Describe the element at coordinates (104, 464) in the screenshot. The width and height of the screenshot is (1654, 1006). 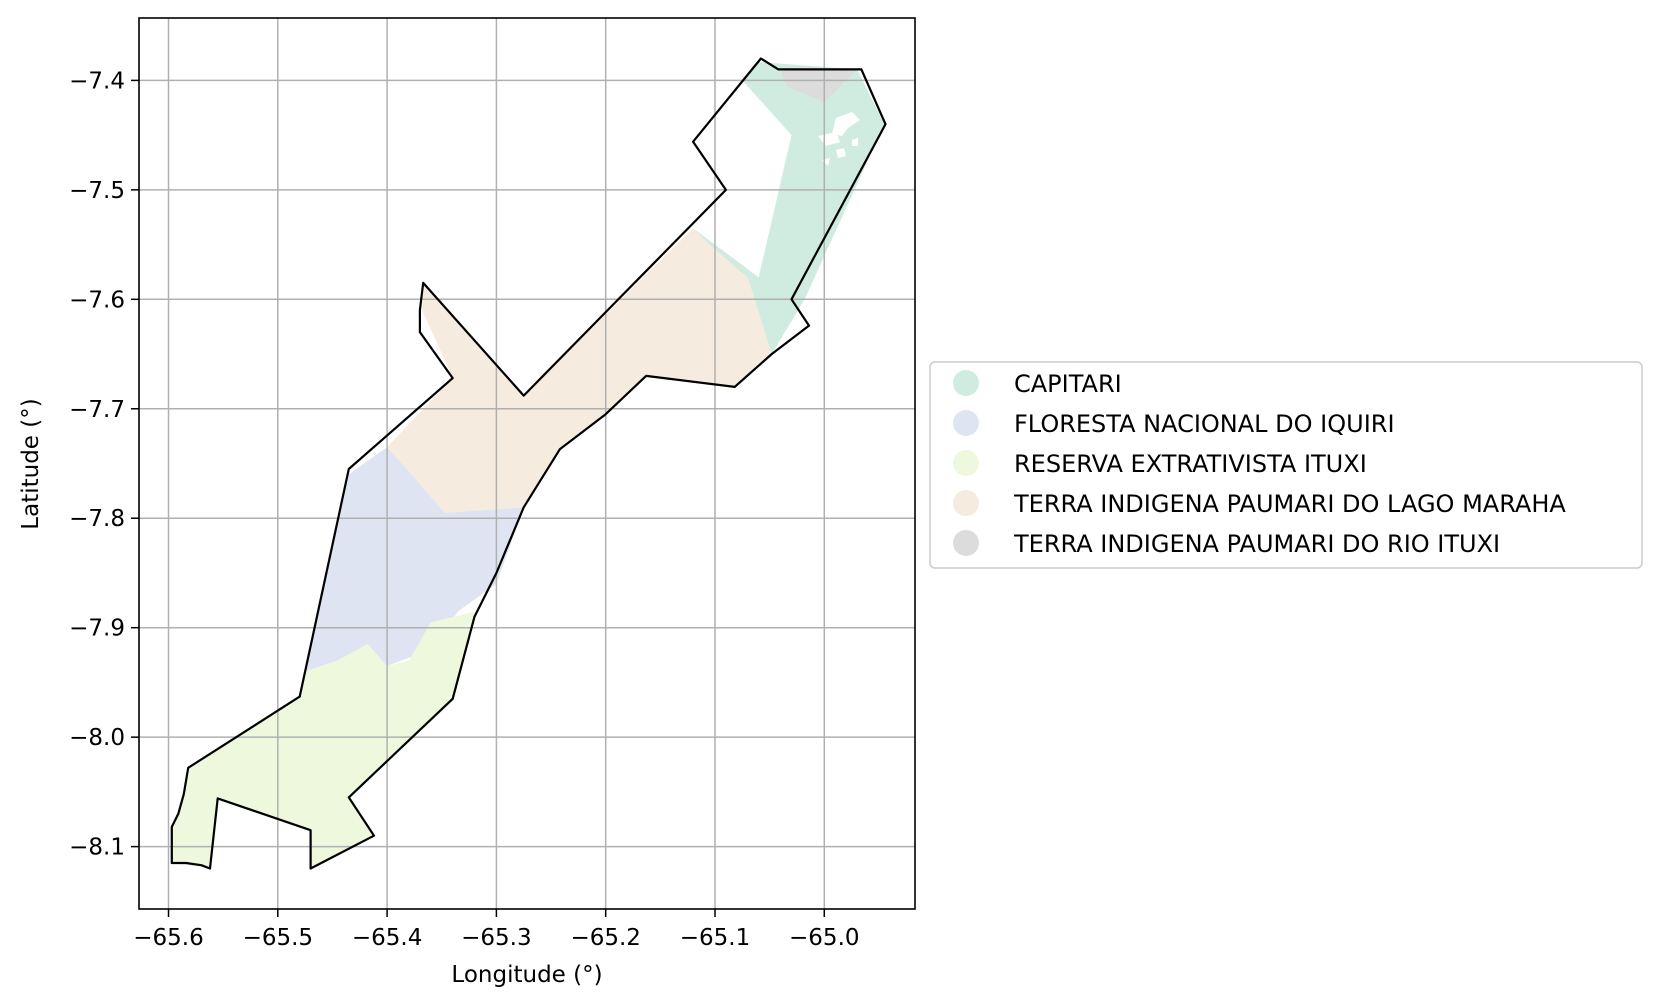
I see `y-axis-ticks: −7.4 −7.5 −7.6 −7.7 −7.8 −7.9 −8.0 −8.1` at that location.